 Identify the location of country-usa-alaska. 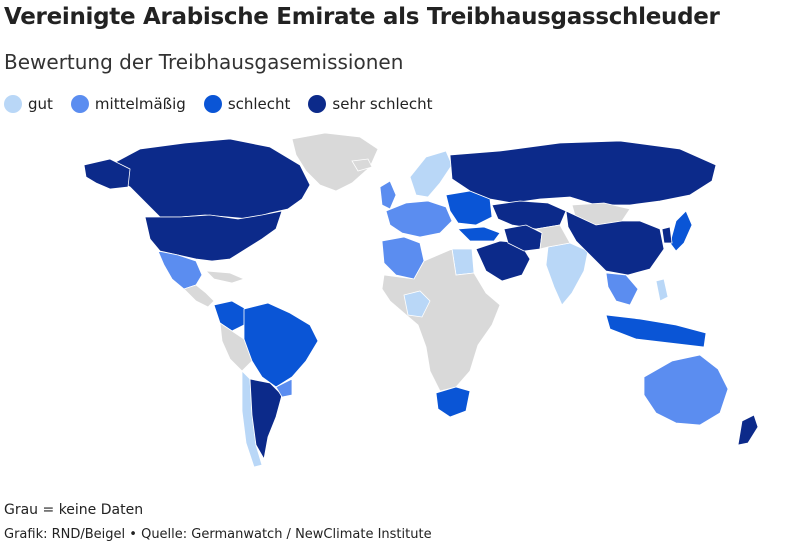
(107, 174).